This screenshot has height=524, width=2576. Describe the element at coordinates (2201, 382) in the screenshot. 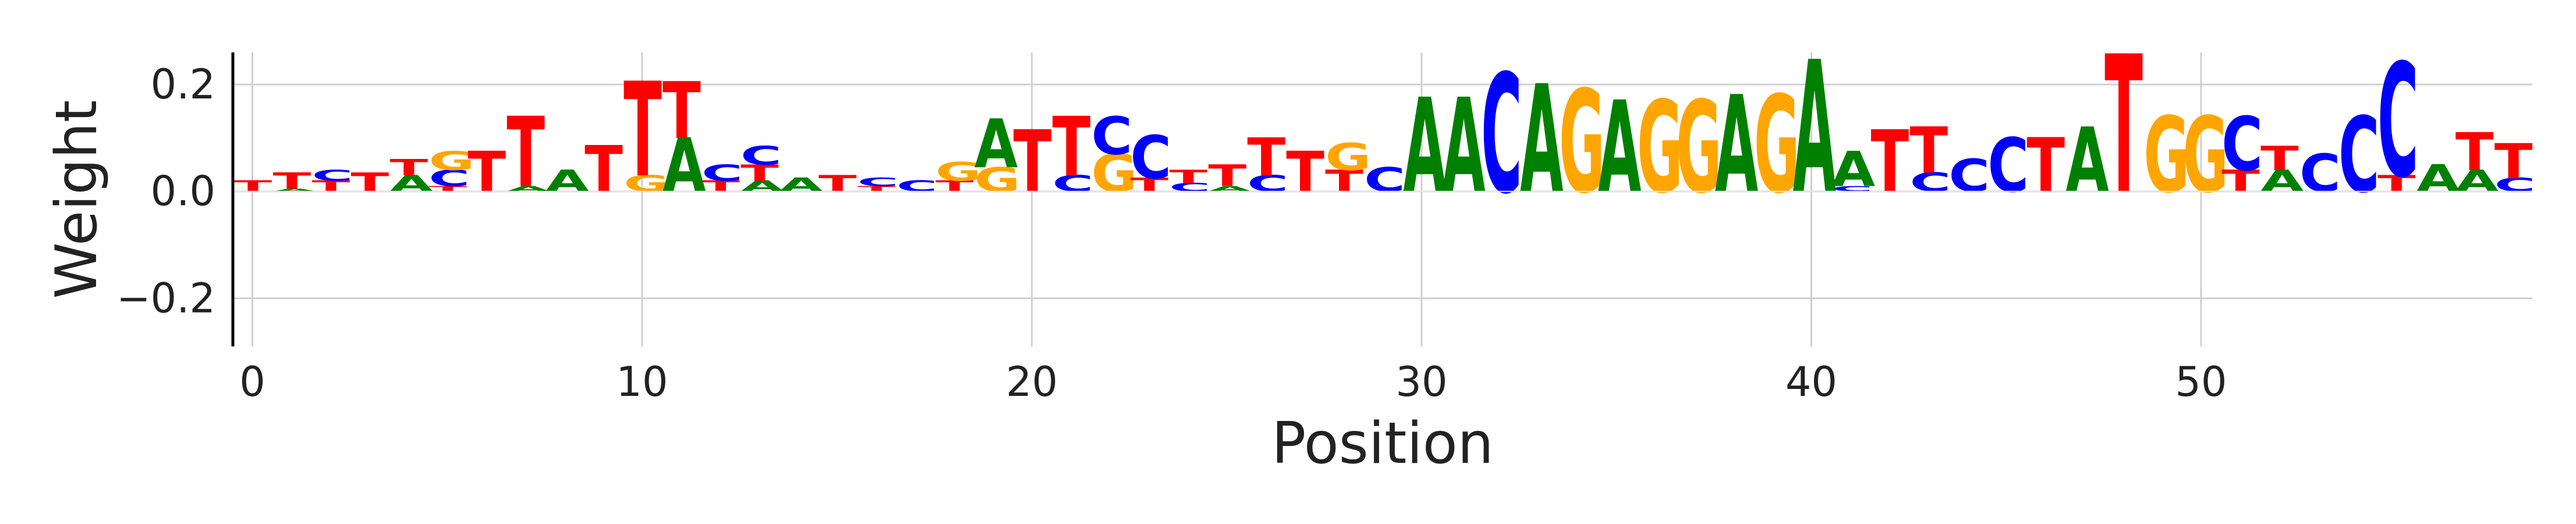

I see `x-tick-label: 50` at that location.